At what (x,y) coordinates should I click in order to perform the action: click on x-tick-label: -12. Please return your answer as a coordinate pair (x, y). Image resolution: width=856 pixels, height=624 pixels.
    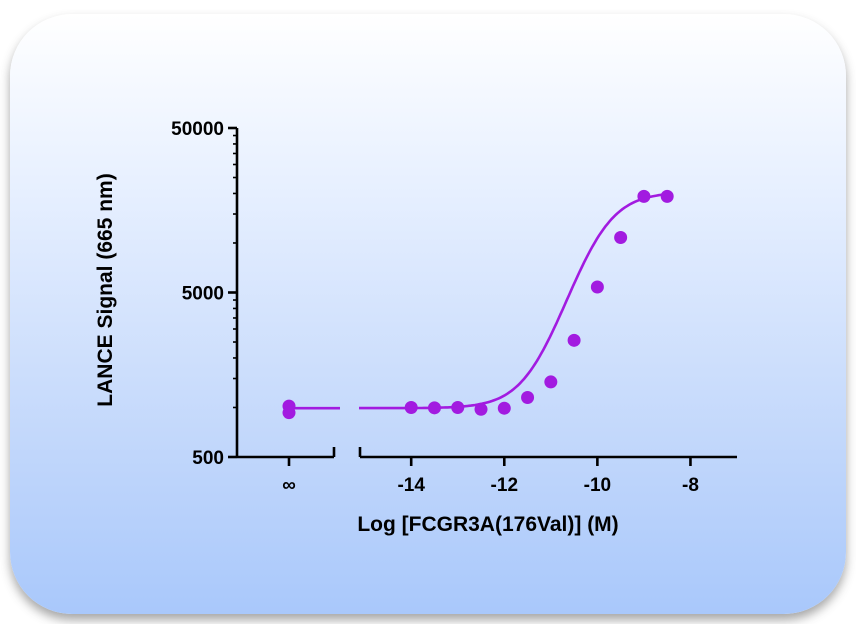
    Looking at the image, I should click on (504, 485).